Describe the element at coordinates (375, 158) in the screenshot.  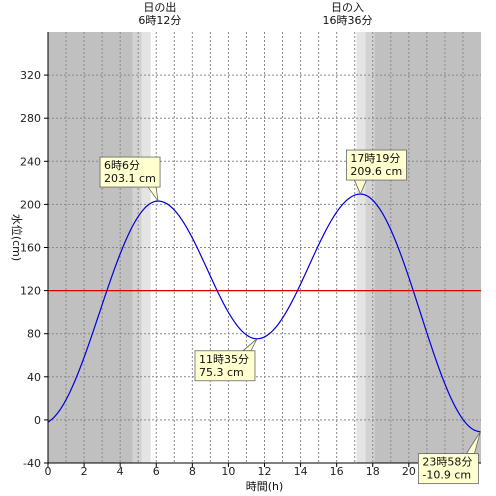
I see `callout-time: 17時19分` at that location.